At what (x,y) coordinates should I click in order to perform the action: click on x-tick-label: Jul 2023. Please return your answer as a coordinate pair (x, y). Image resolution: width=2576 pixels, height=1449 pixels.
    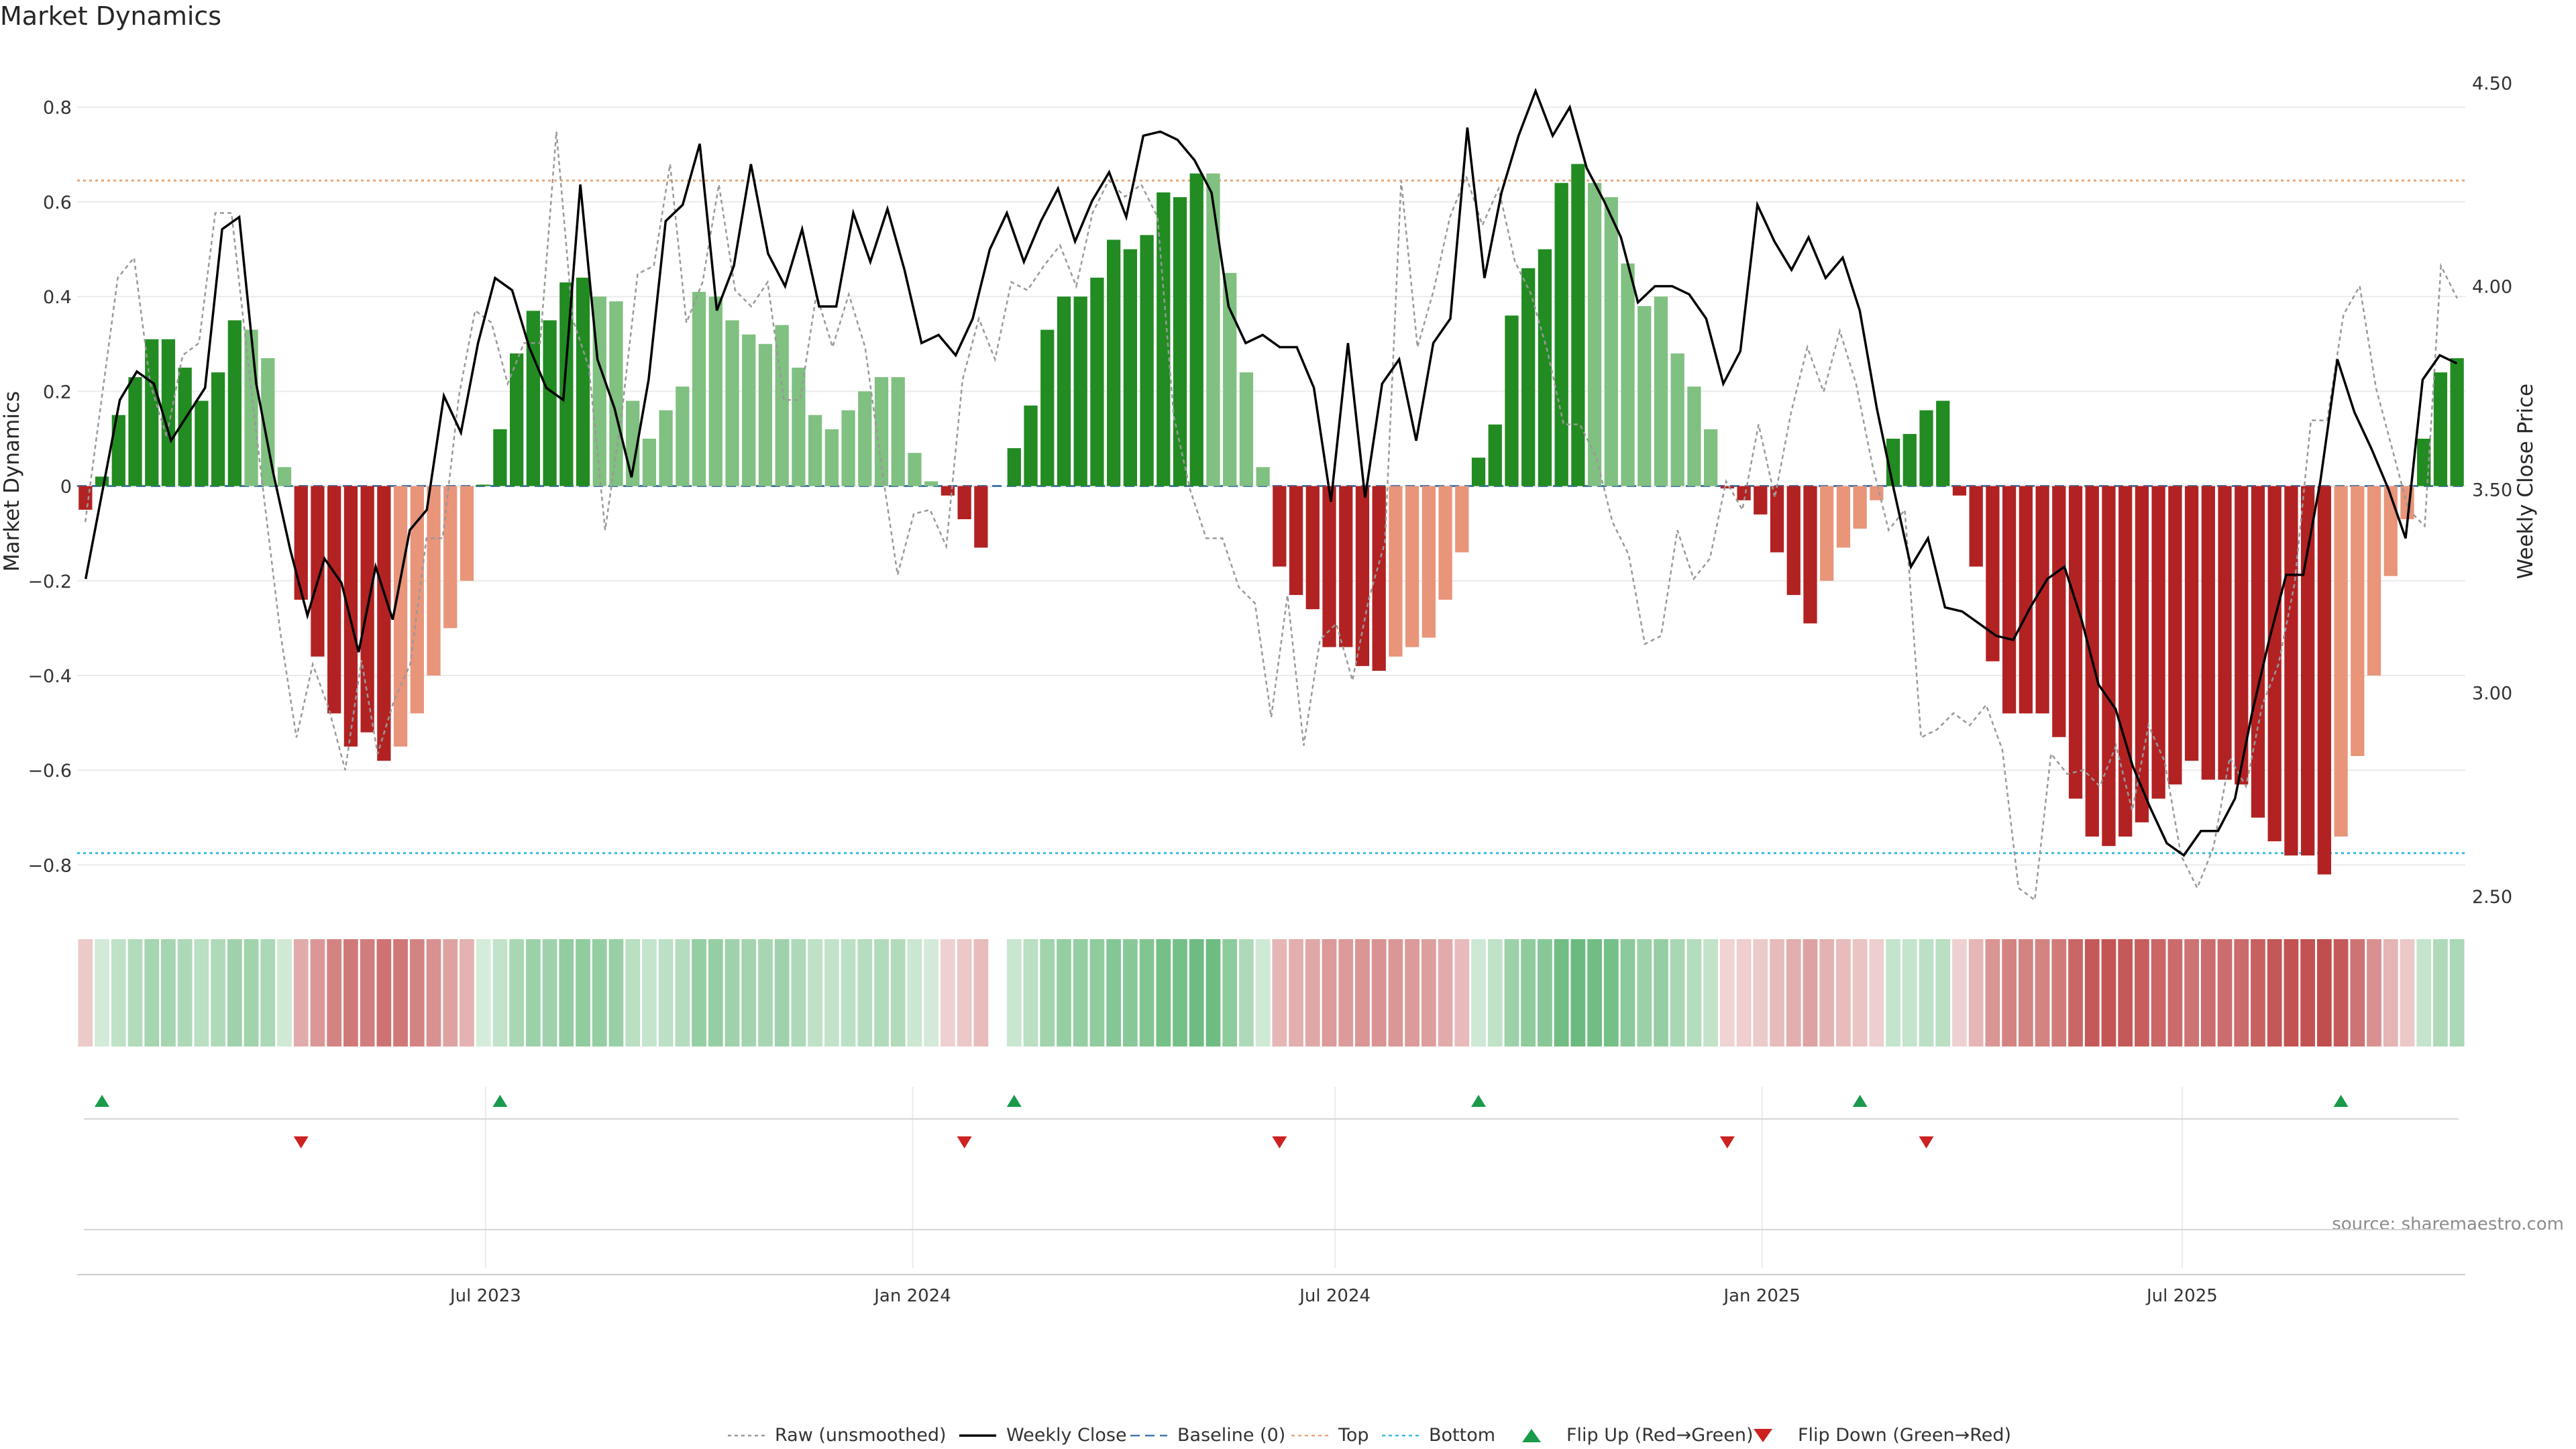
    Looking at the image, I should click on (485, 1296).